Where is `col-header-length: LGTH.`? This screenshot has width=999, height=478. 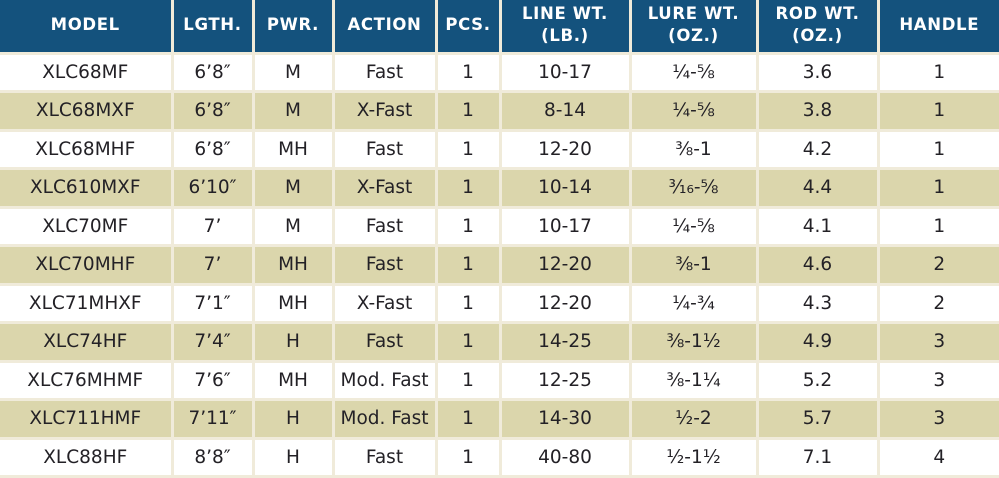
col-header-length: LGTH. is located at coordinates (213, 27).